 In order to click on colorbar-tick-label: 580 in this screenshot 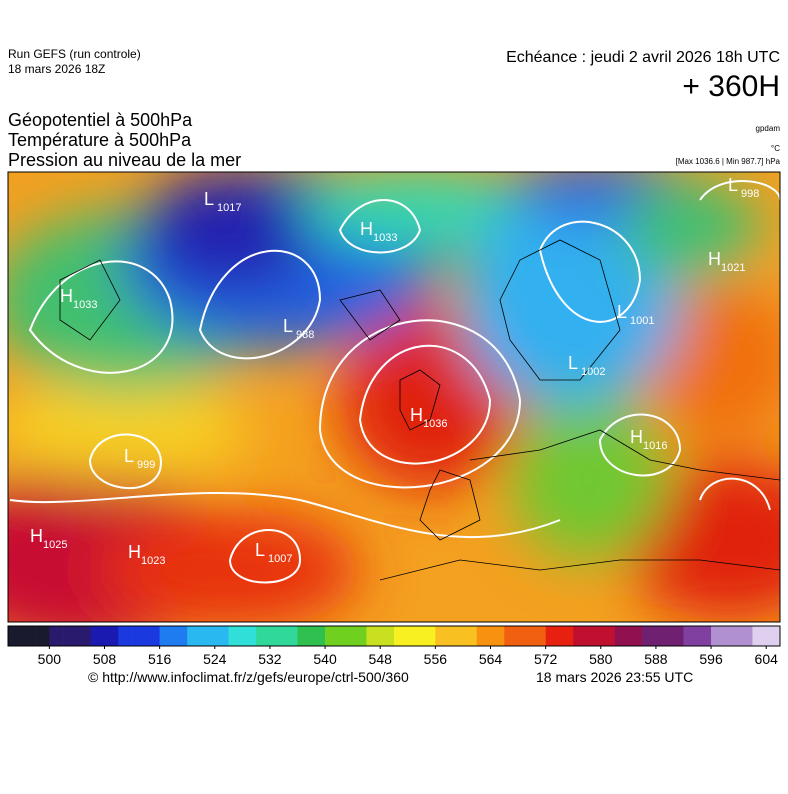, I will do `click(601, 659)`.